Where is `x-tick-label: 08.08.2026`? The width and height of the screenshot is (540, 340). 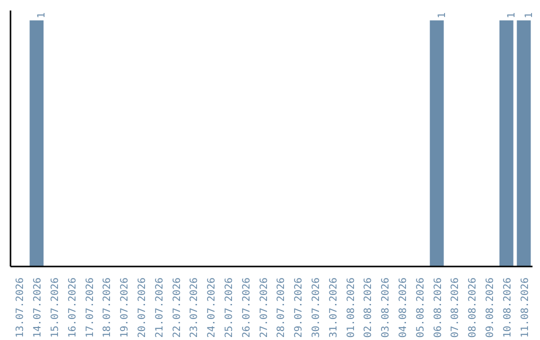
x-tick-label: 08.08.2026 is located at coordinates (473, 307).